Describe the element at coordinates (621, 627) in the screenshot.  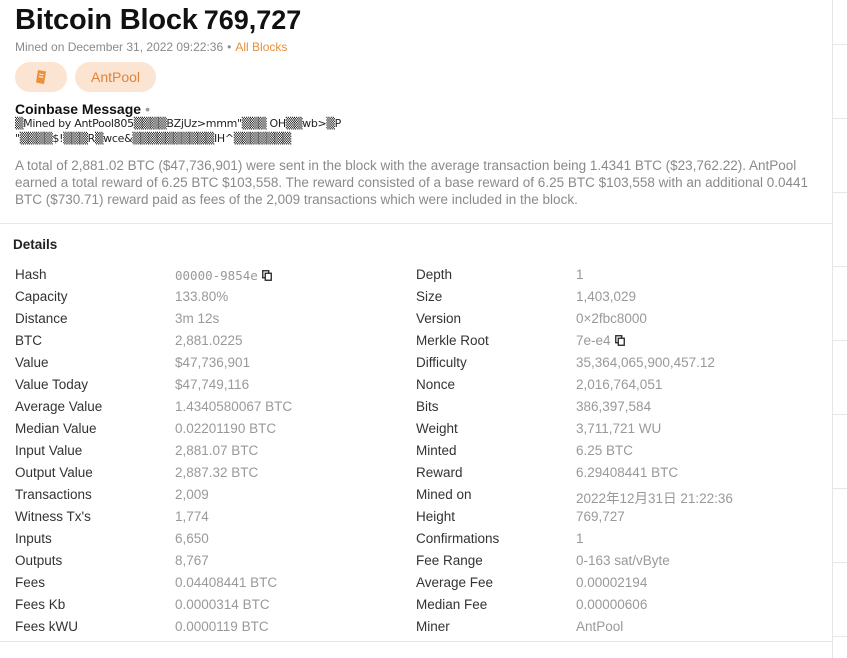
I see `detail-row-miner: Miner AntPool` at that location.